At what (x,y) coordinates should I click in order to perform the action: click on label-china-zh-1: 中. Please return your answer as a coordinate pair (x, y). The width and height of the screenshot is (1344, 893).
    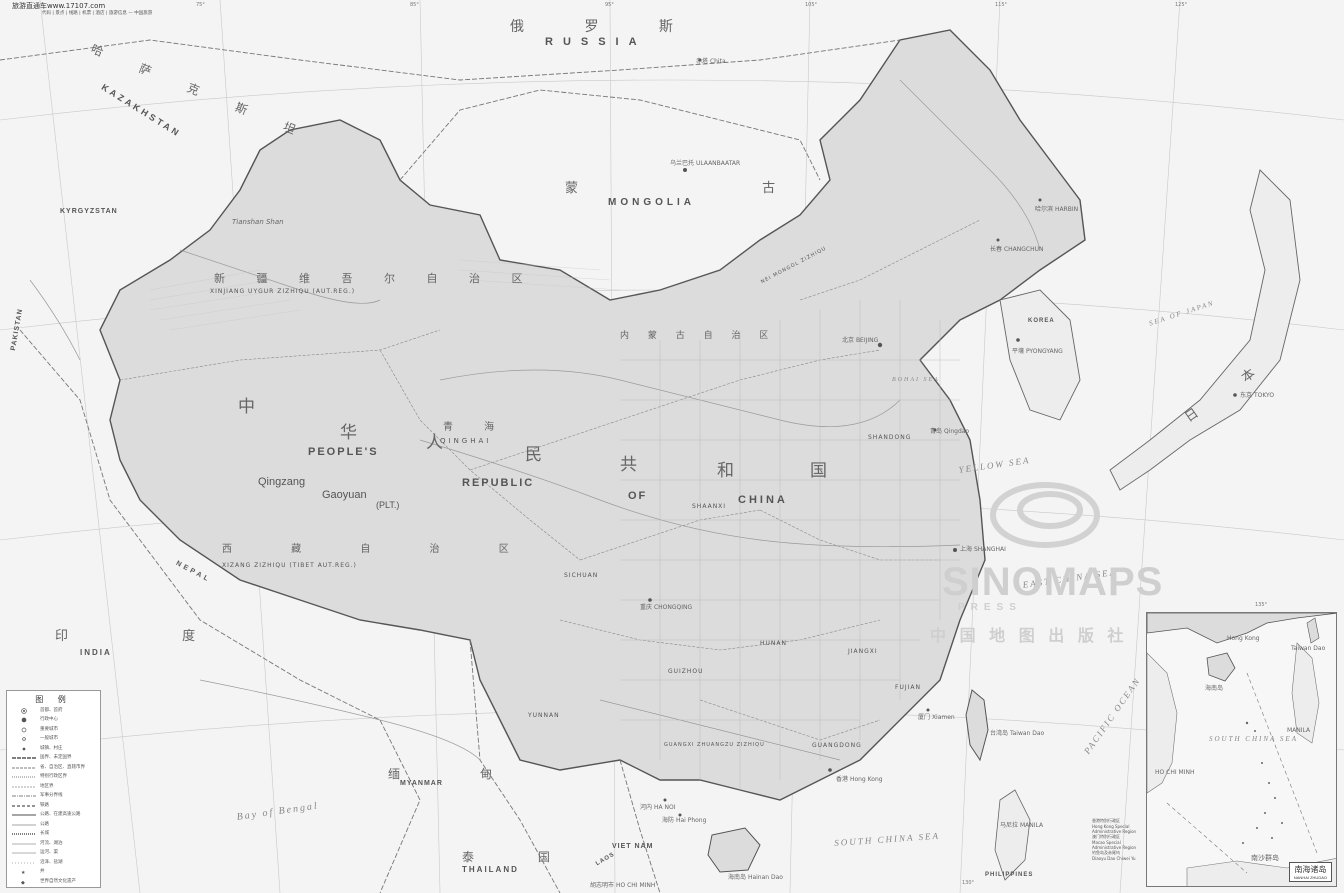
    Looking at the image, I should click on (246, 407).